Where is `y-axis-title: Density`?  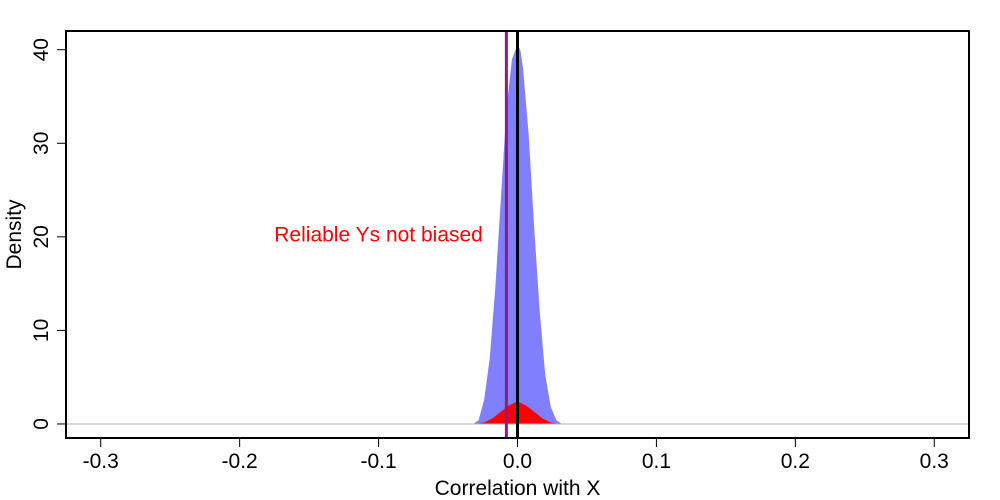
y-axis-title: Density is located at coordinates (14, 234).